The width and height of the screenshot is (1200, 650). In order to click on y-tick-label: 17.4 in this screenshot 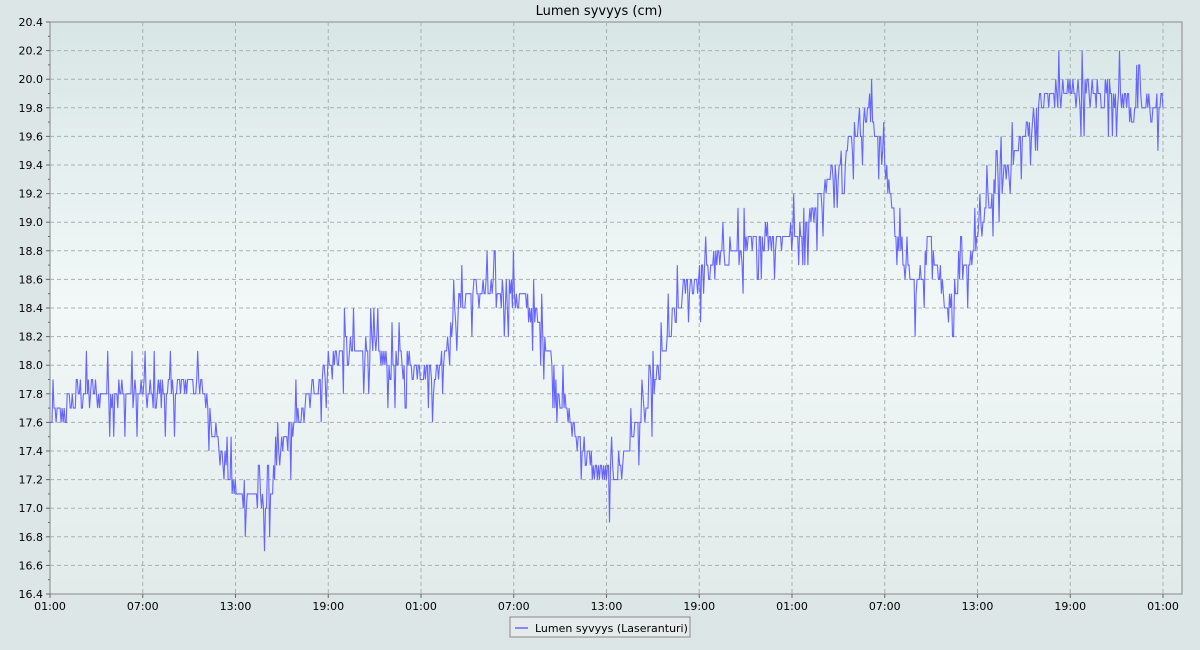, I will do `click(31, 451)`.